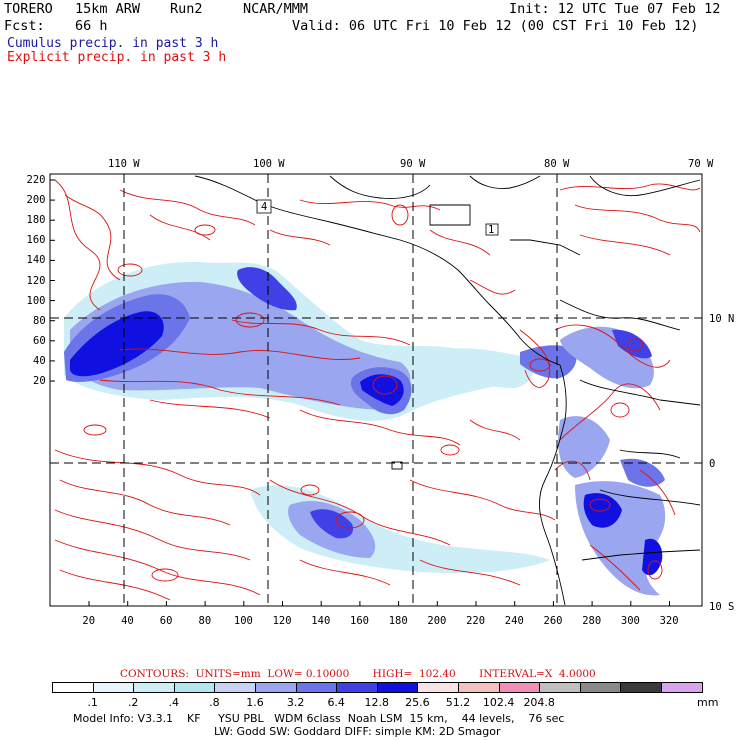 Image resolution: width=740 pixels, height=740 pixels. Describe the element at coordinates (377, 702) in the screenshot. I see `legend-label: 12.8` at that location.